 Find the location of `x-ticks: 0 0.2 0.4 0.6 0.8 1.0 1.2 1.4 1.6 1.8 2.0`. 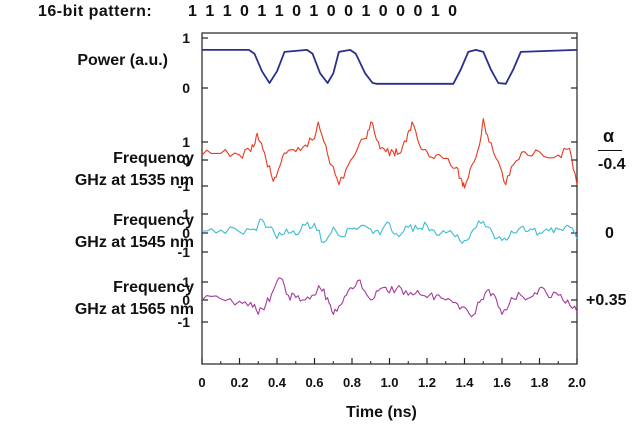

x-ticks: 0 0.2 0.4 0.6 0.8 1.0 1.2 1.4 1.6 1.8 2.0 is located at coordinates (392, 374).